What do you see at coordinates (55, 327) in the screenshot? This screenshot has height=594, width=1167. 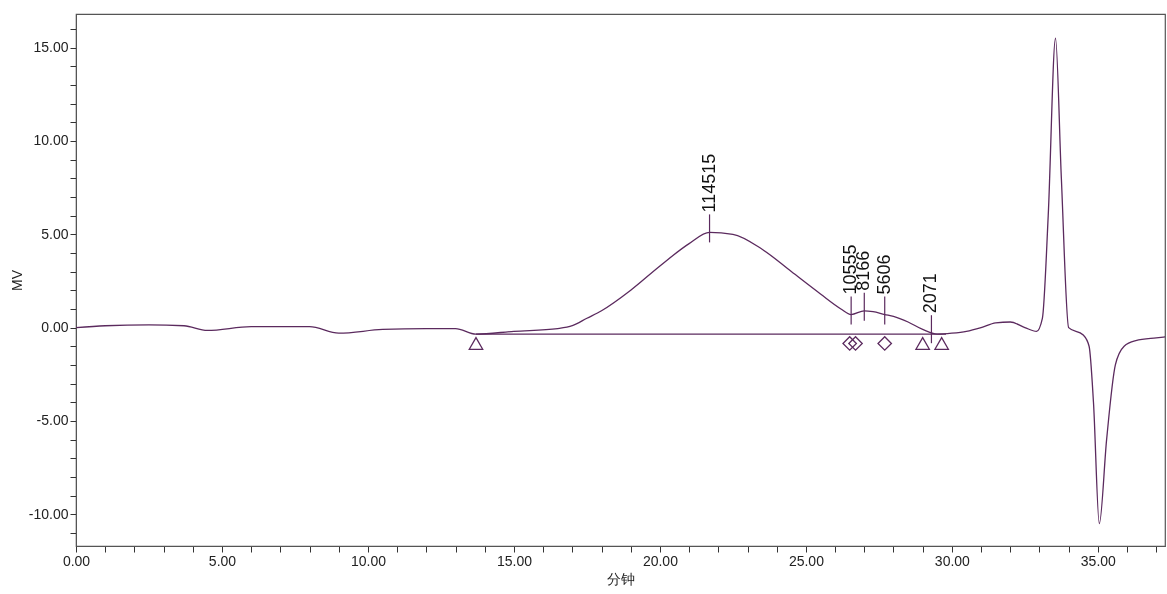 I see `y-tick-label: 0.00` at bounding box center [55, 327].